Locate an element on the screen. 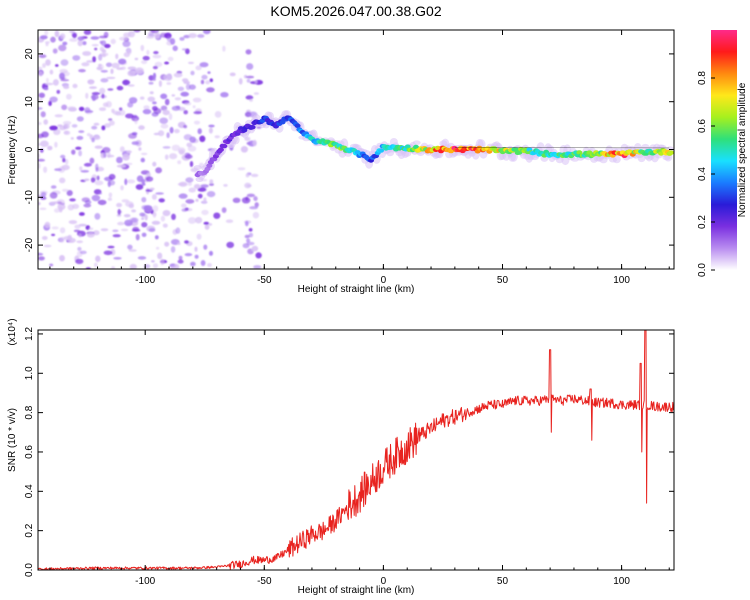 The height and width of the screenshot is (600, 750). spectrogram-y-tick-label: -10 is located at coordinates (29, 197).